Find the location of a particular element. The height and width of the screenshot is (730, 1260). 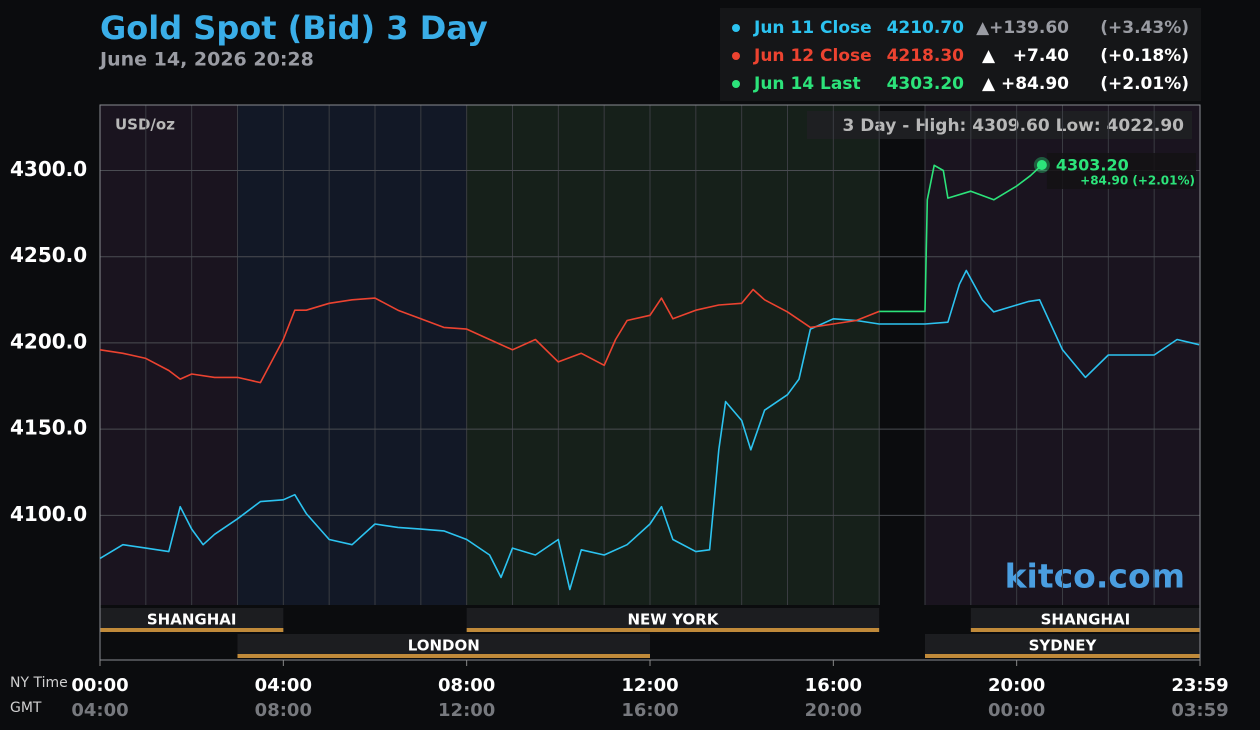

x2-axis-label: GMT is located at coordinates (26, 708).